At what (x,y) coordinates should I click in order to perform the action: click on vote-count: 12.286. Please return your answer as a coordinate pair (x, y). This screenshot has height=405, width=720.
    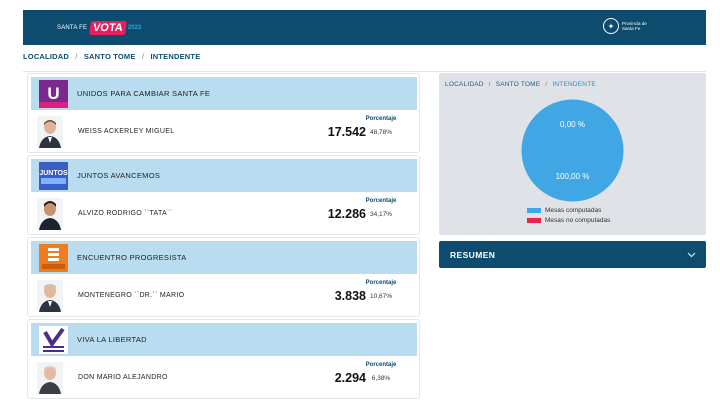
    Looking at the image, I should click on (346, 214).